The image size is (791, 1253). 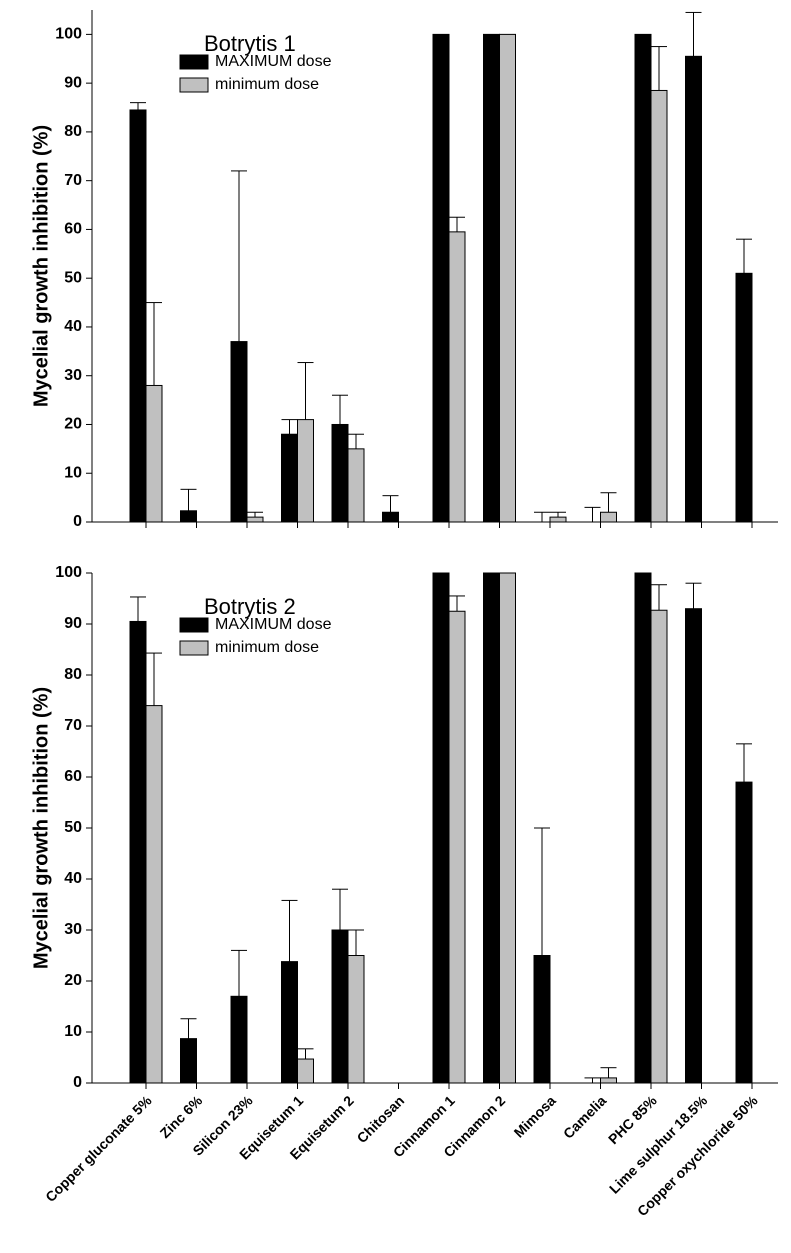 I want to click on panel-title: Botrytis 2, so click(x=250, y=606).